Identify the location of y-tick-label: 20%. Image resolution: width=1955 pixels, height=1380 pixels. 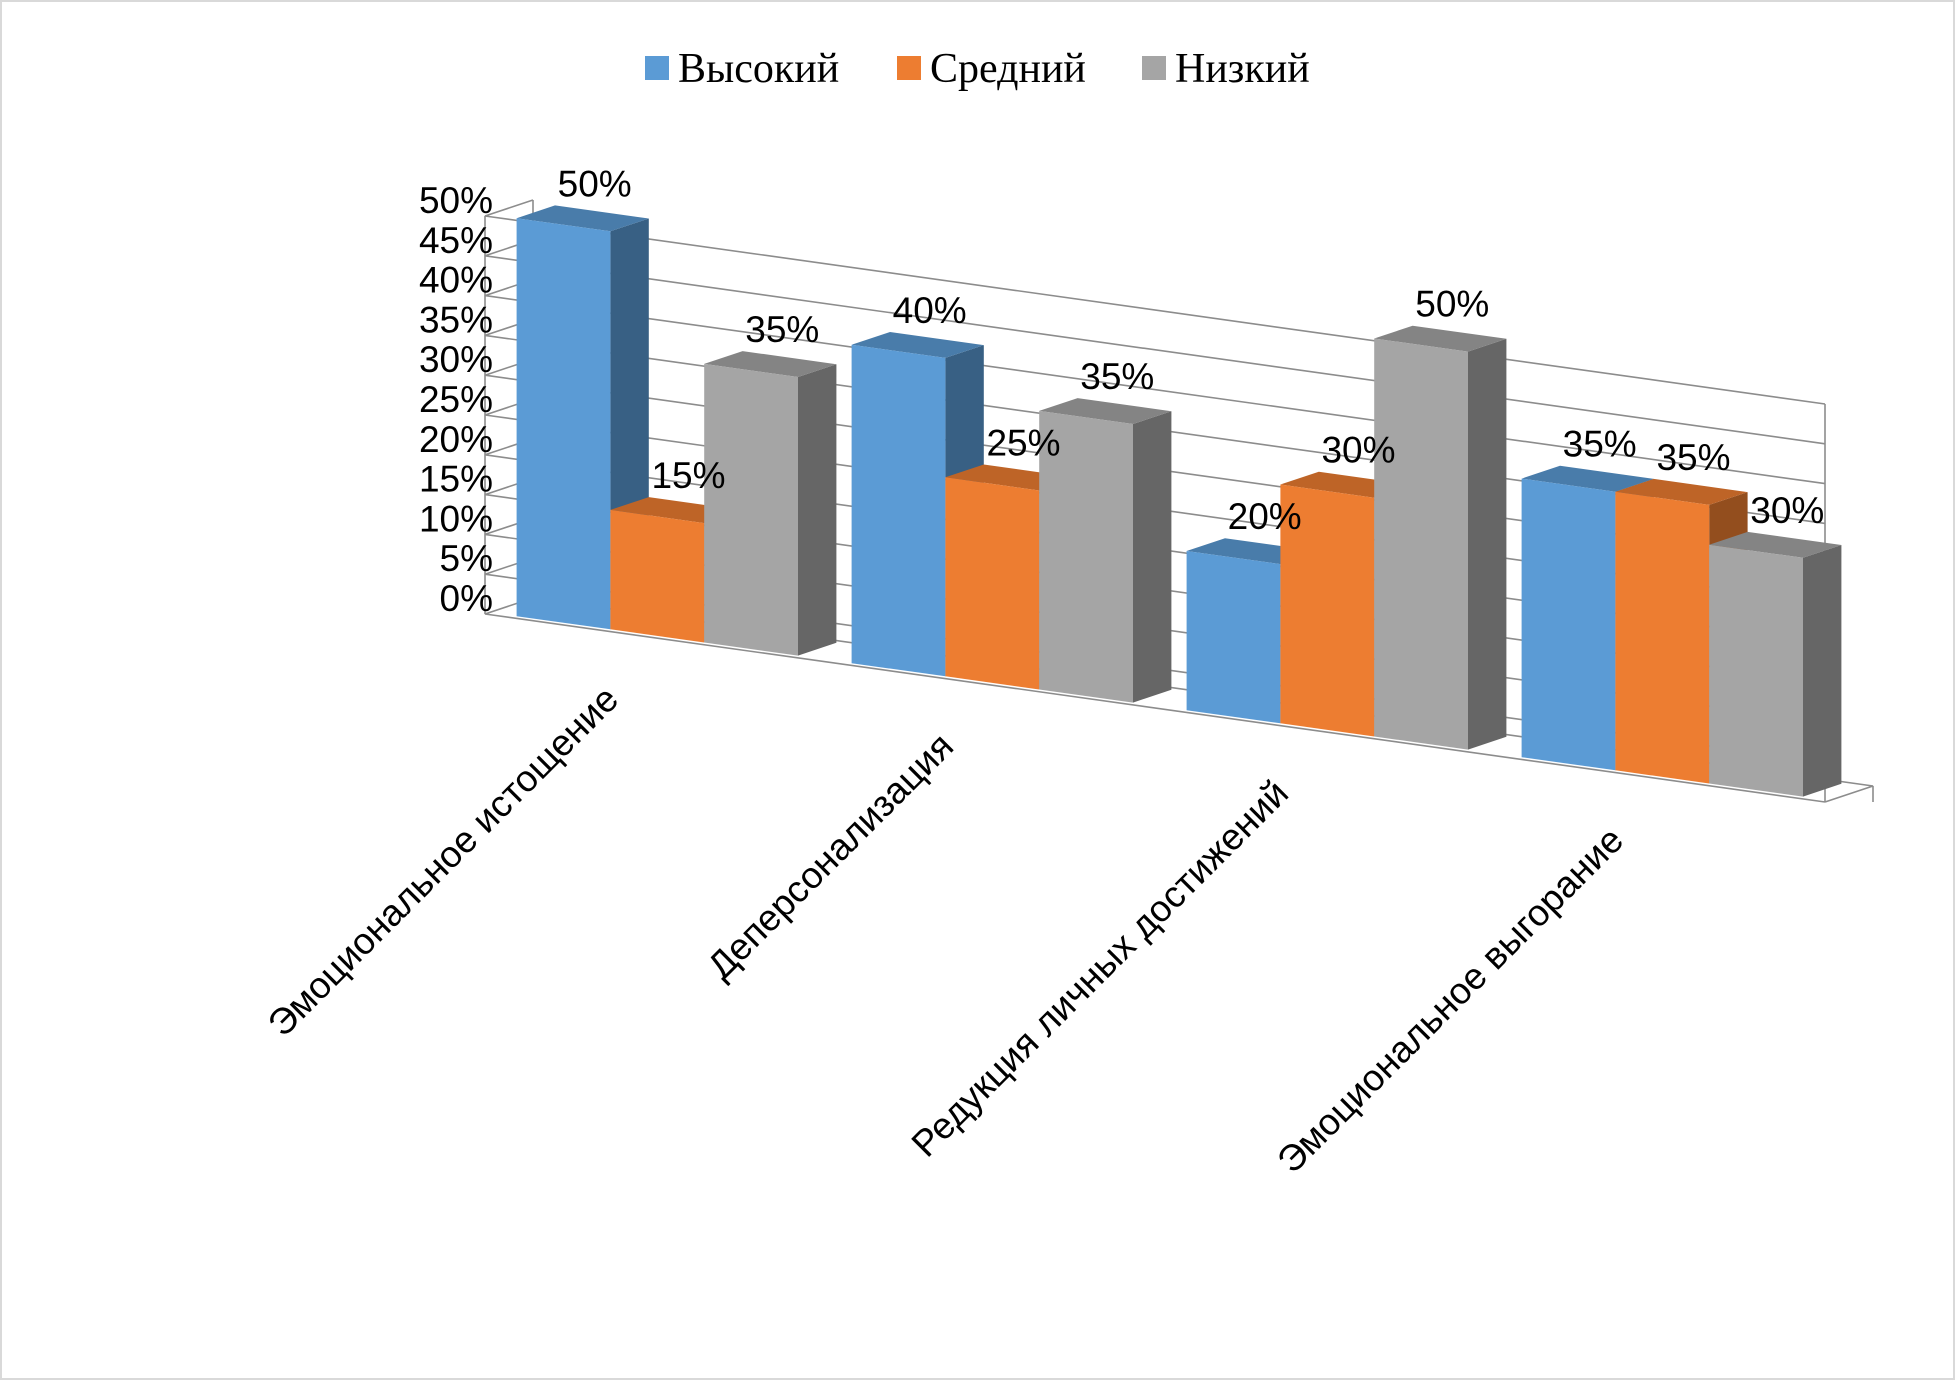
(456, 439).